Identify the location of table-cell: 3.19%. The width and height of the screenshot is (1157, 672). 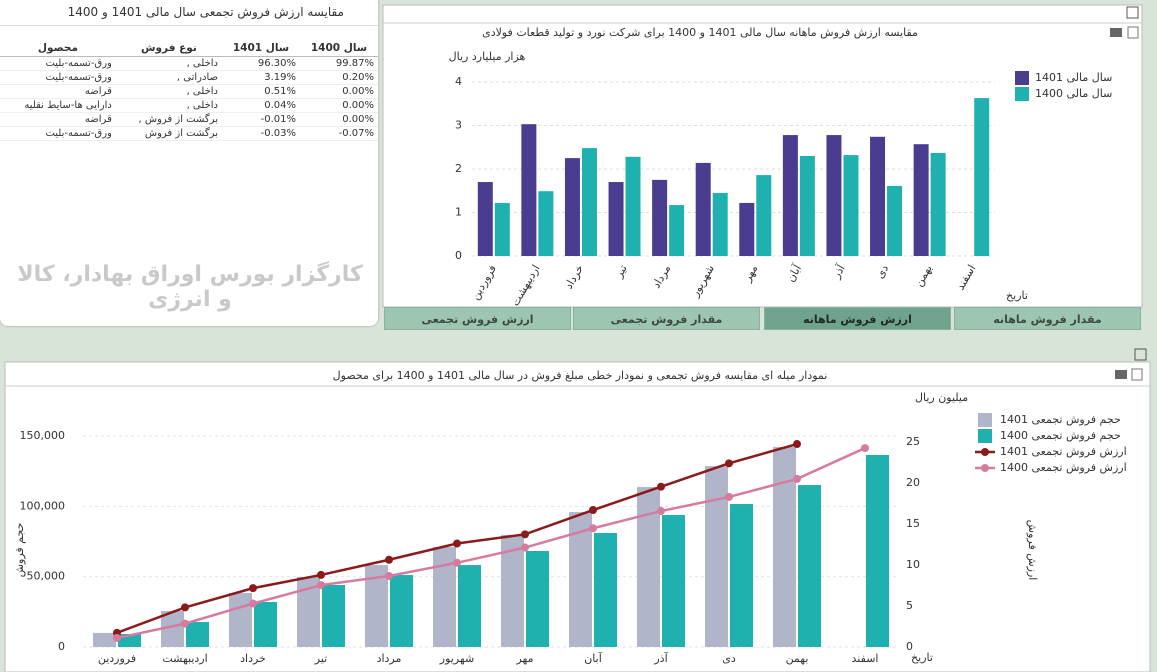
(260, 77).